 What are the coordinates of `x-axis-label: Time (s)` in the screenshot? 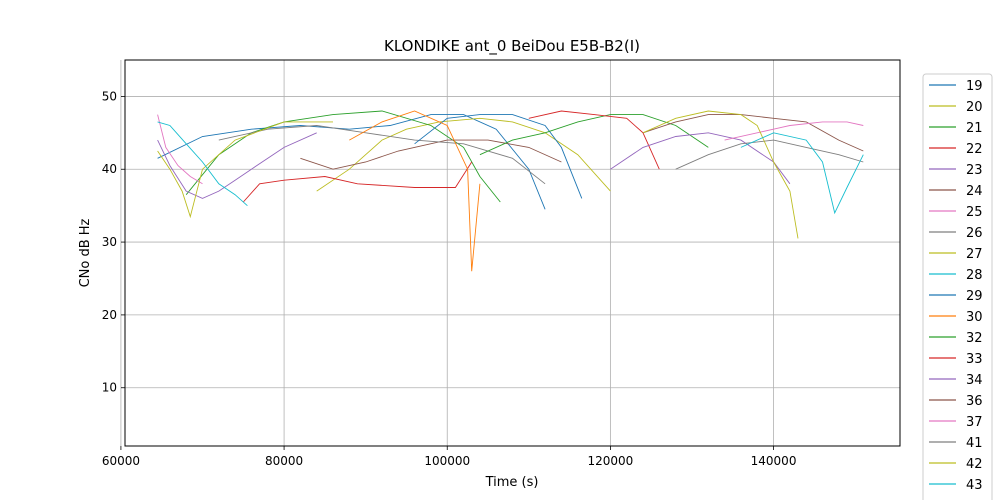 It's located at (512, 482).